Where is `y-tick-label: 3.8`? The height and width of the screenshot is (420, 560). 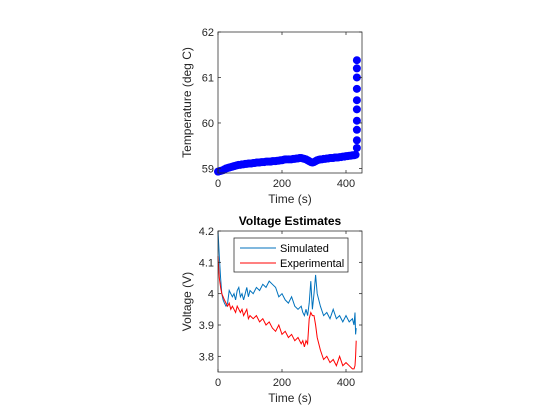 y-tick-label: 3.8 is located at coordinates (206, 357).